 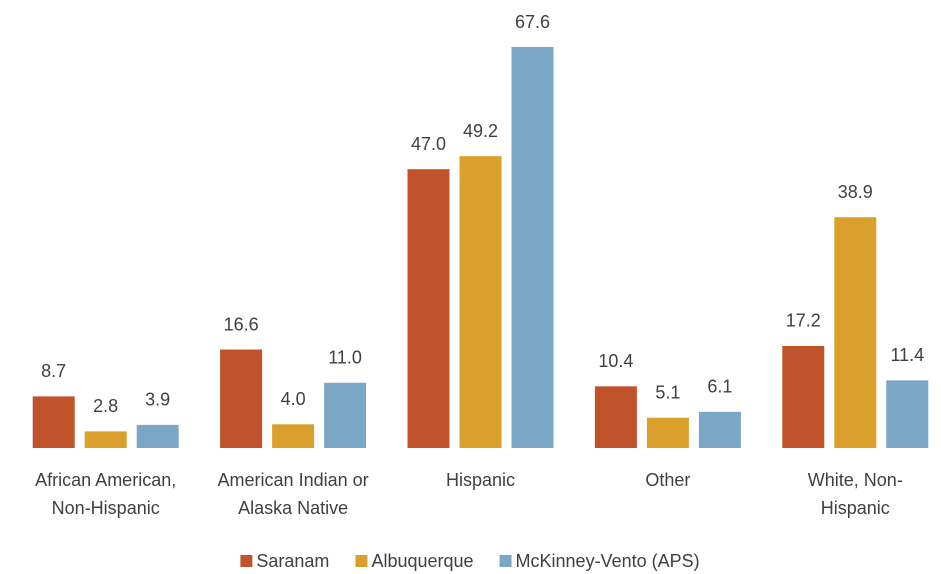 What do you see at coordinates (667, 392) in the screenshot?
I see `value-label: 5.1` at bounding box center [667, 392].